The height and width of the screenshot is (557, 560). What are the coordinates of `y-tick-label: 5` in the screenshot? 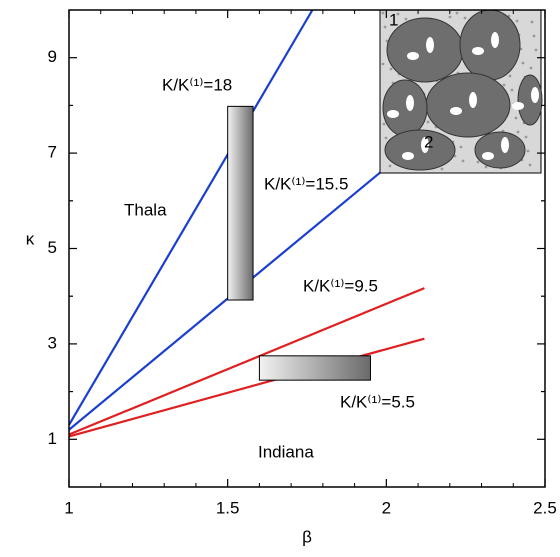 It's located at (52, 247).